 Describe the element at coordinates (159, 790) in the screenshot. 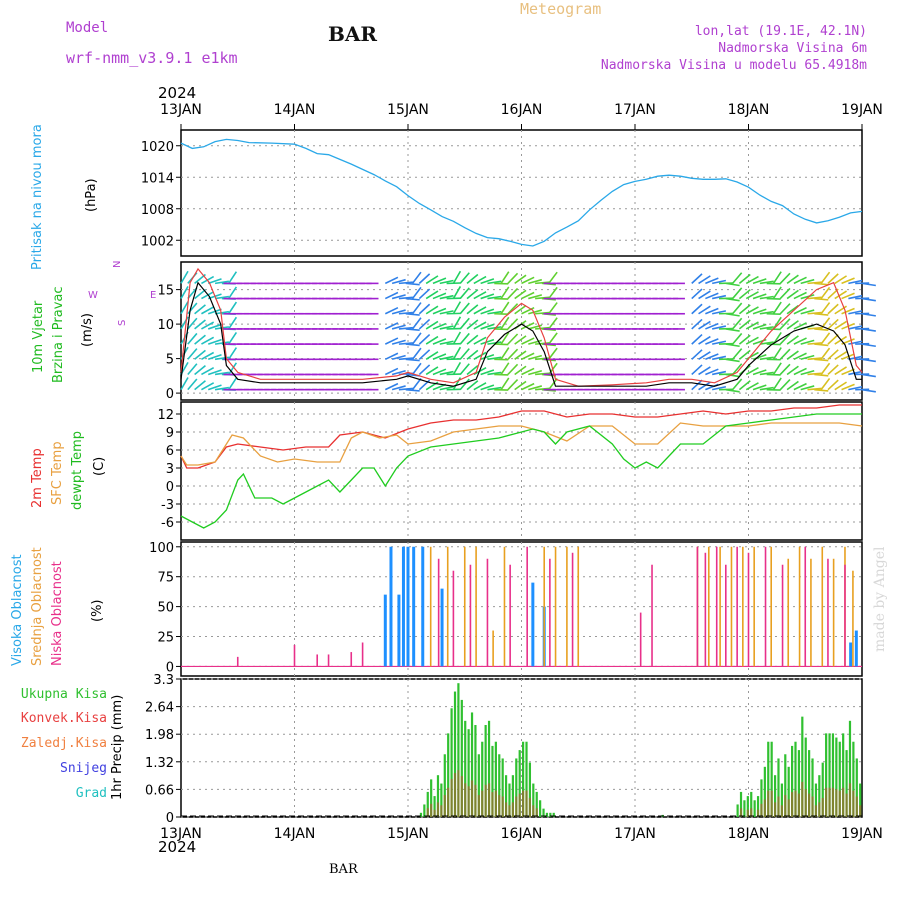

I see `y-tick-label: 0.66` at that location.